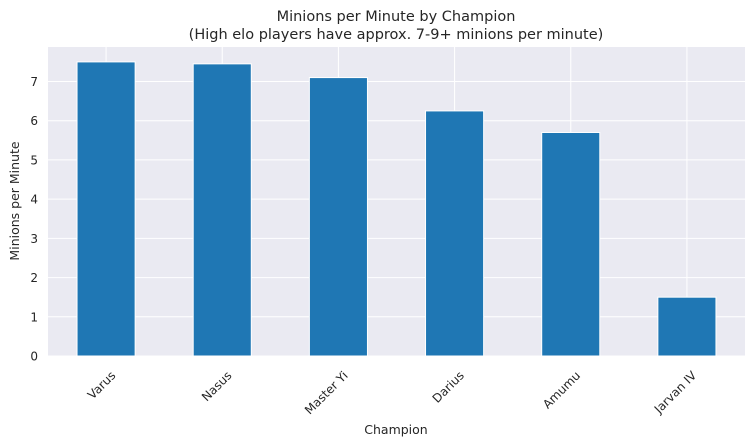 Image resolution: width=754 pixels, height=446 pixels. Describe the element at coordinates (34, 278) in the screenshot. I see `y-tick-label: 2` at that location.